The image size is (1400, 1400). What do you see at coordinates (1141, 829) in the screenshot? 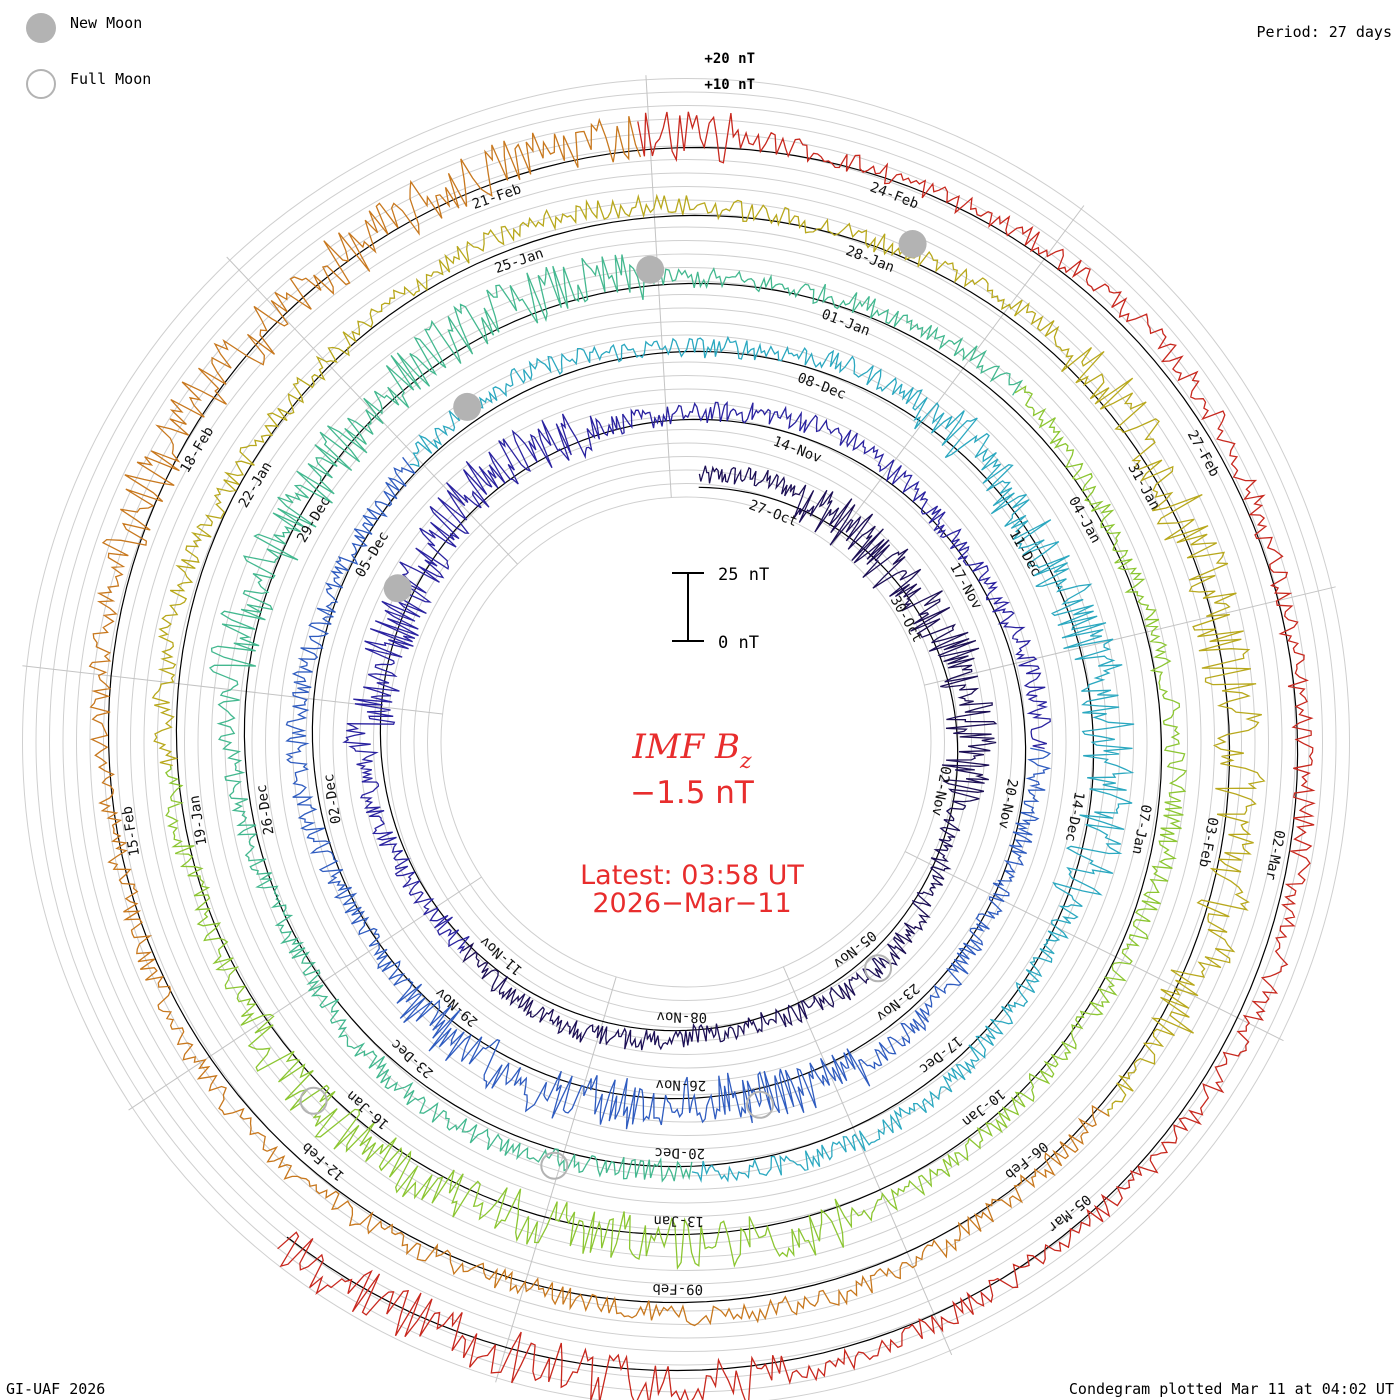
I see `date-tick-label: 07-Jan` at bounding box center [1141, 829].